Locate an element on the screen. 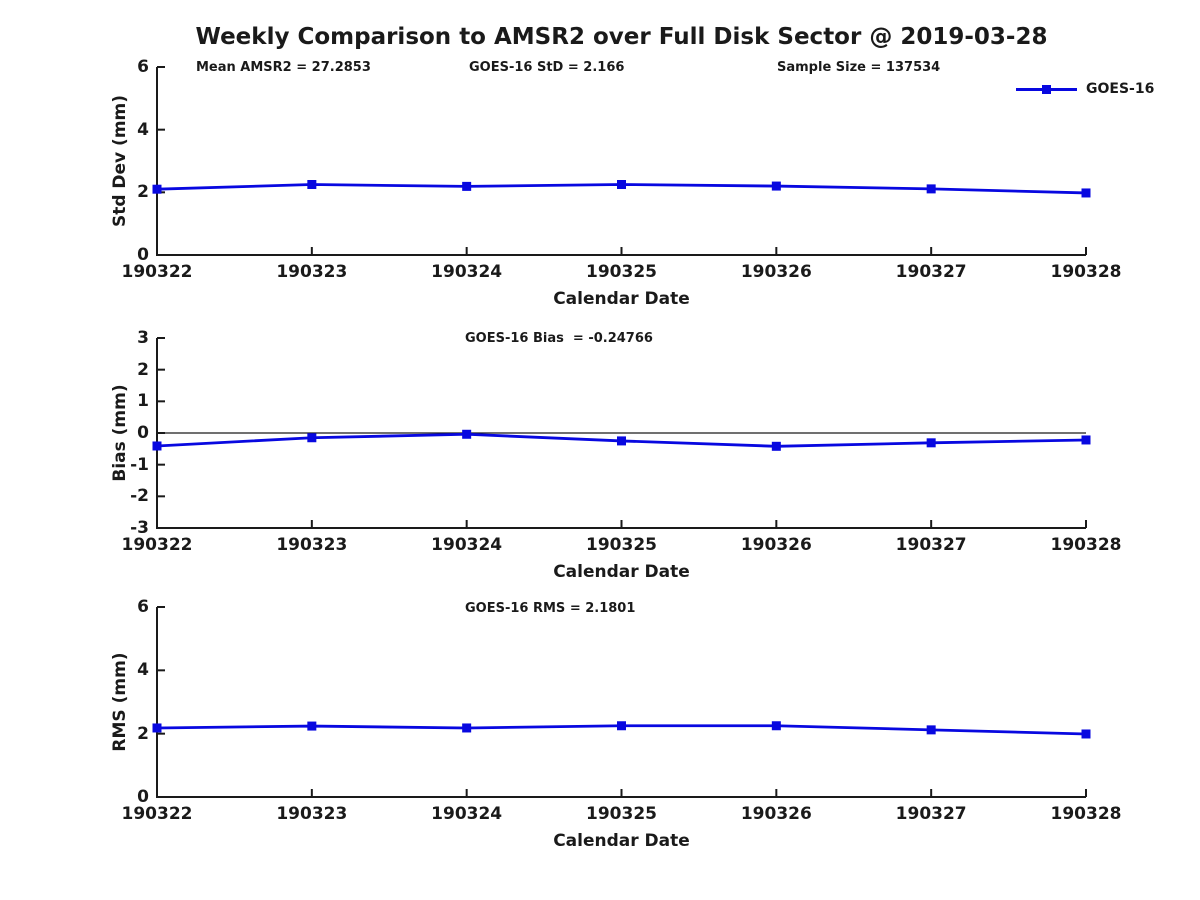 This screenshot has width=1200, height=900. legend: GOES-16 is located at coordinates (1086, 89).